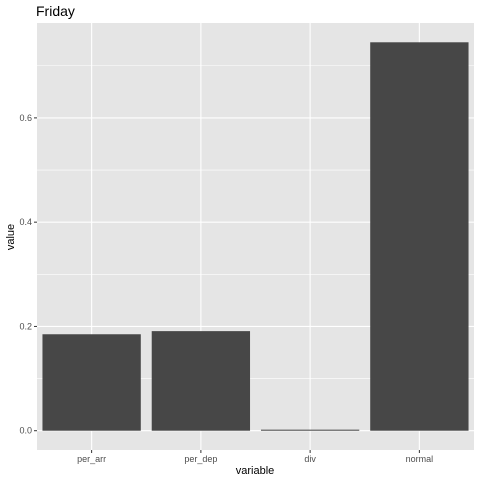 This screenshot has height=480, width=480. Describe the element at coordinates (200, 459) in the screenshot. I see `x-tick-label: per_dep` at that location.